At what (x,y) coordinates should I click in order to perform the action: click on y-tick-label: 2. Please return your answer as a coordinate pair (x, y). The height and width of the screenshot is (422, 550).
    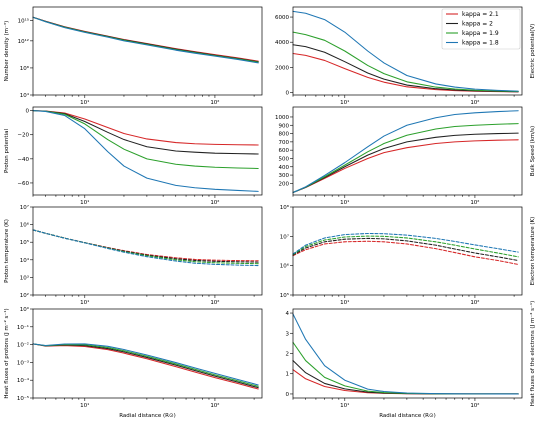
    Looking at the image, I should click on (288, 355).